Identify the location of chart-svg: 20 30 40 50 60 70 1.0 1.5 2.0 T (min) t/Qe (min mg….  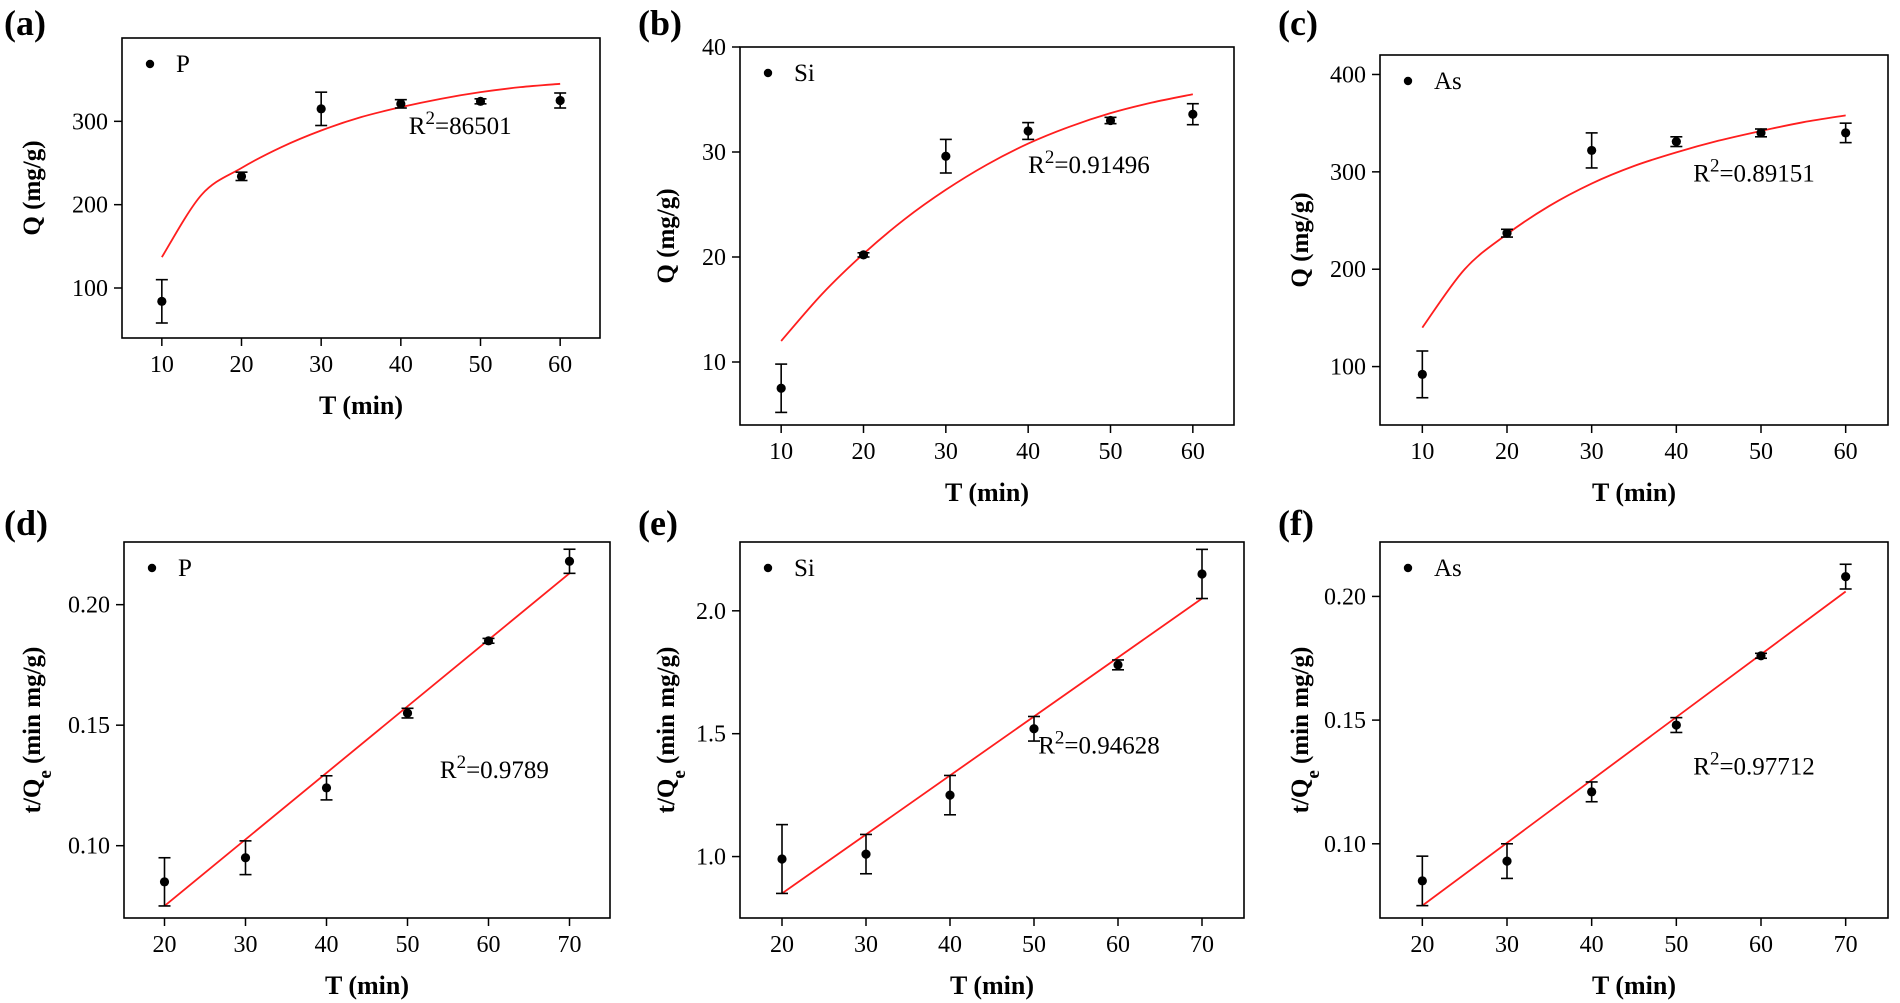
(949, 770).